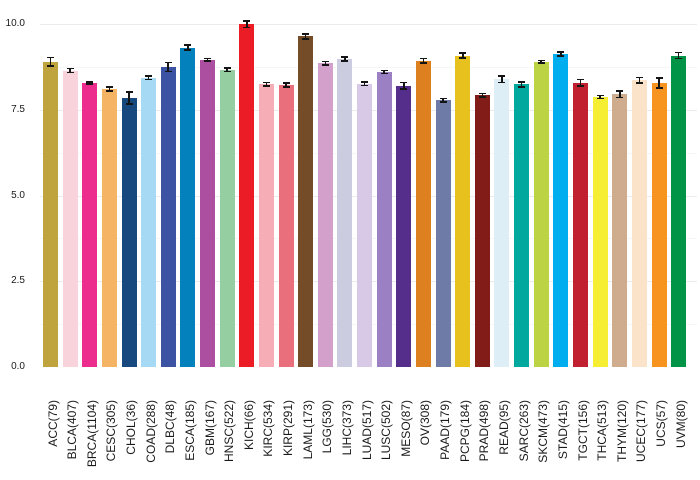 The width and height of the screenshot is (700, 480). I want to click on error-bar-line-stad, so click(561, 54).